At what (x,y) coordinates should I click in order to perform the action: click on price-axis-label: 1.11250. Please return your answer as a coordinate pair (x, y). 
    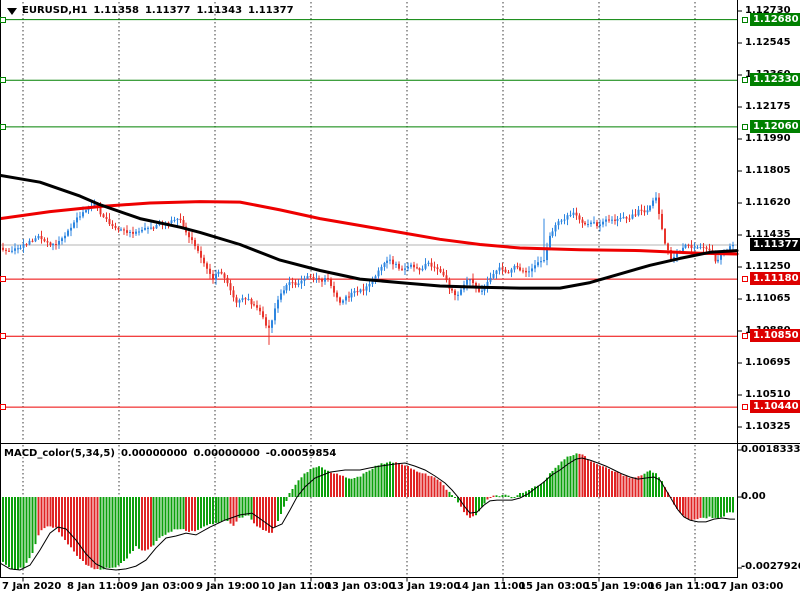
    Looking at the image, I should click on (768, 266).